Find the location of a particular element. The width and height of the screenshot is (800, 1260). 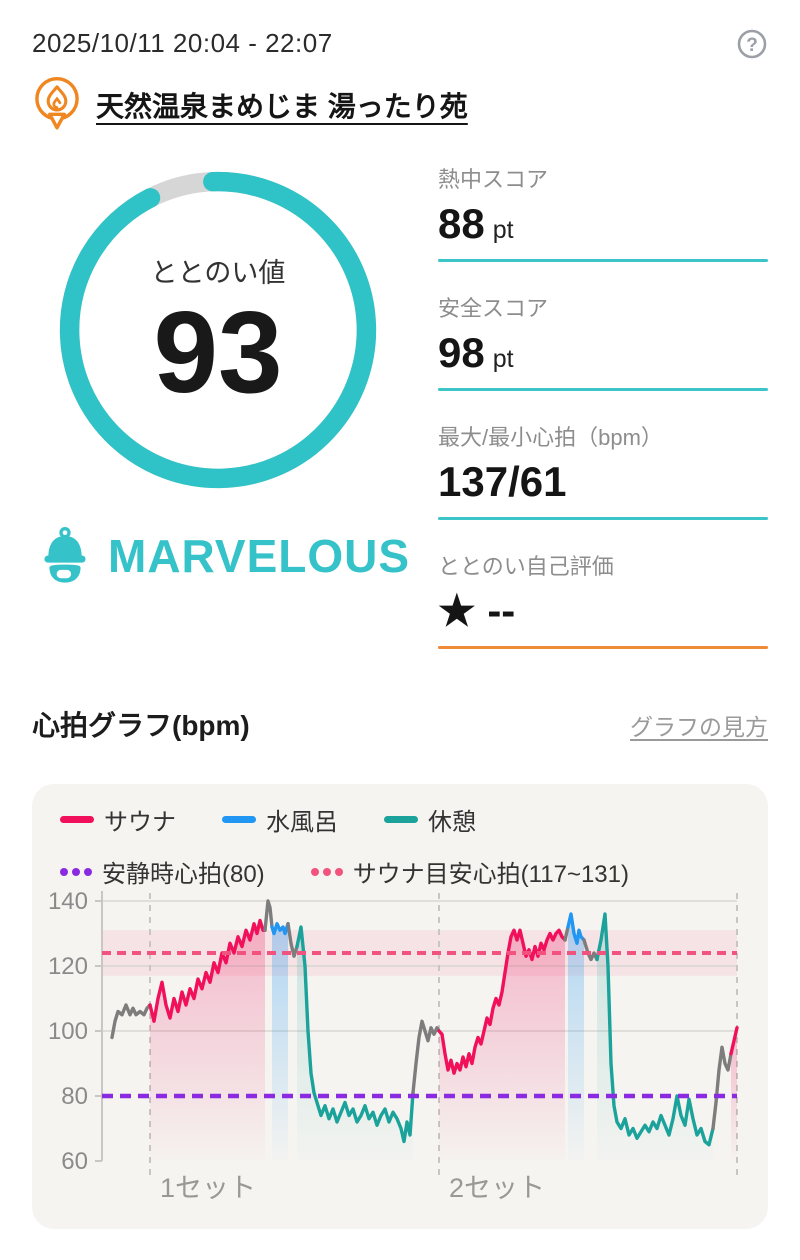

gauge-progress-arc is located at coordinates (218, 330).